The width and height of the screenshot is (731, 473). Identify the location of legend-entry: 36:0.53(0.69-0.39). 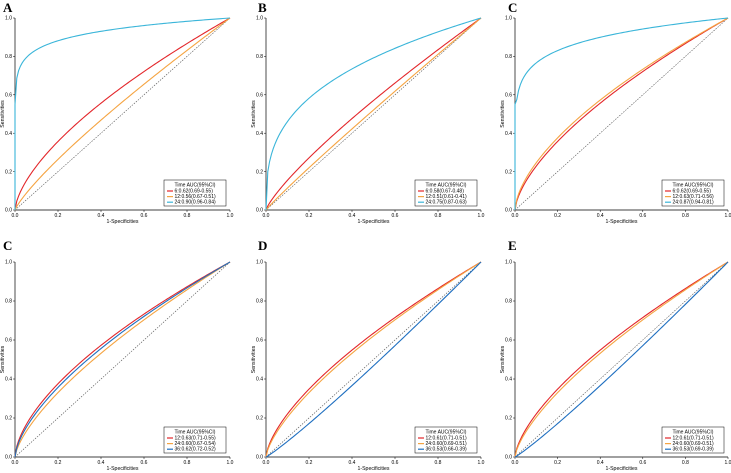
(693, 450).